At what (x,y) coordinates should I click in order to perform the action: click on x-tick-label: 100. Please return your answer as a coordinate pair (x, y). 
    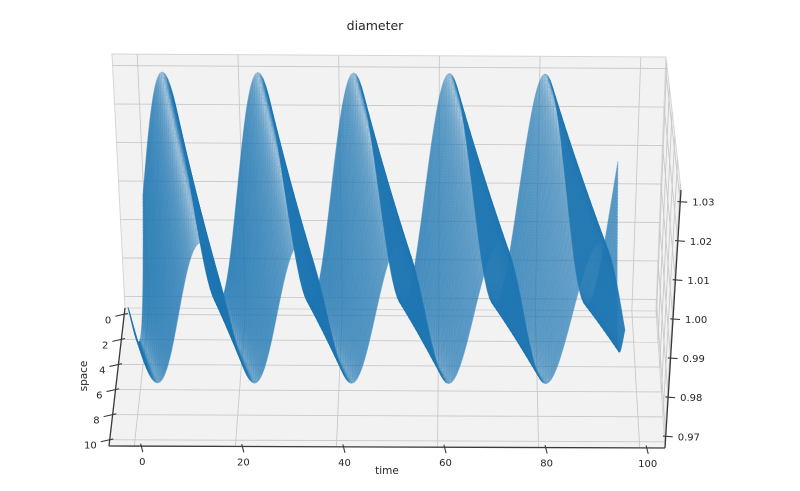
    Looking at the image, I should click on (647, 464).